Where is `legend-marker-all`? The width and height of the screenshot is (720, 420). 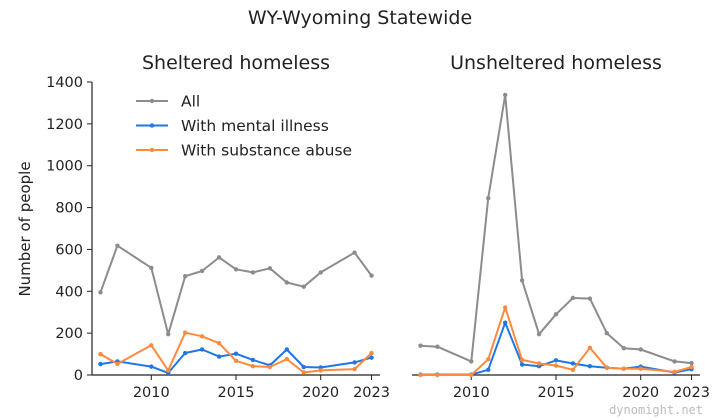
legend-marker-all is located at coordinates (152, 101).